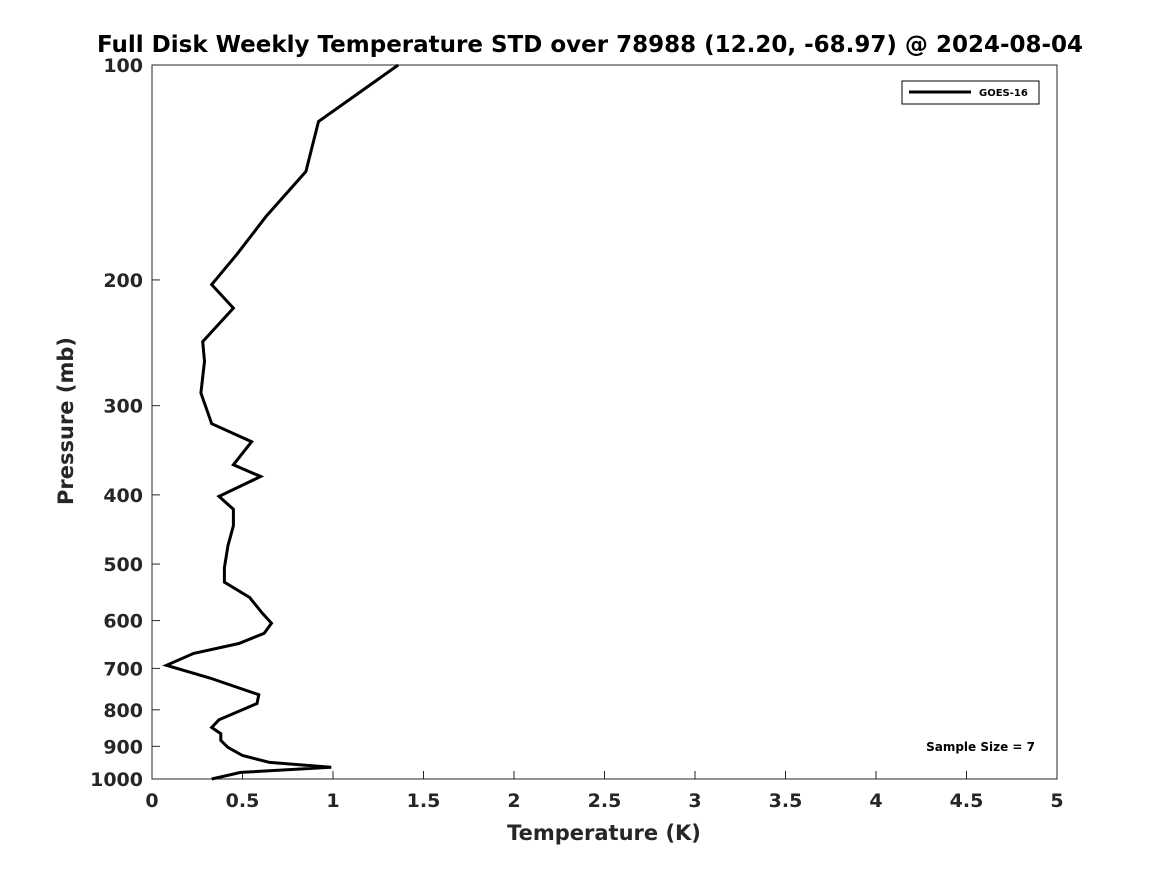 This screenshot has width=1167, height=875. Describe the element at coordinates (875, 801) in the screenshot. I see `x-tick-label: 4` at that location.